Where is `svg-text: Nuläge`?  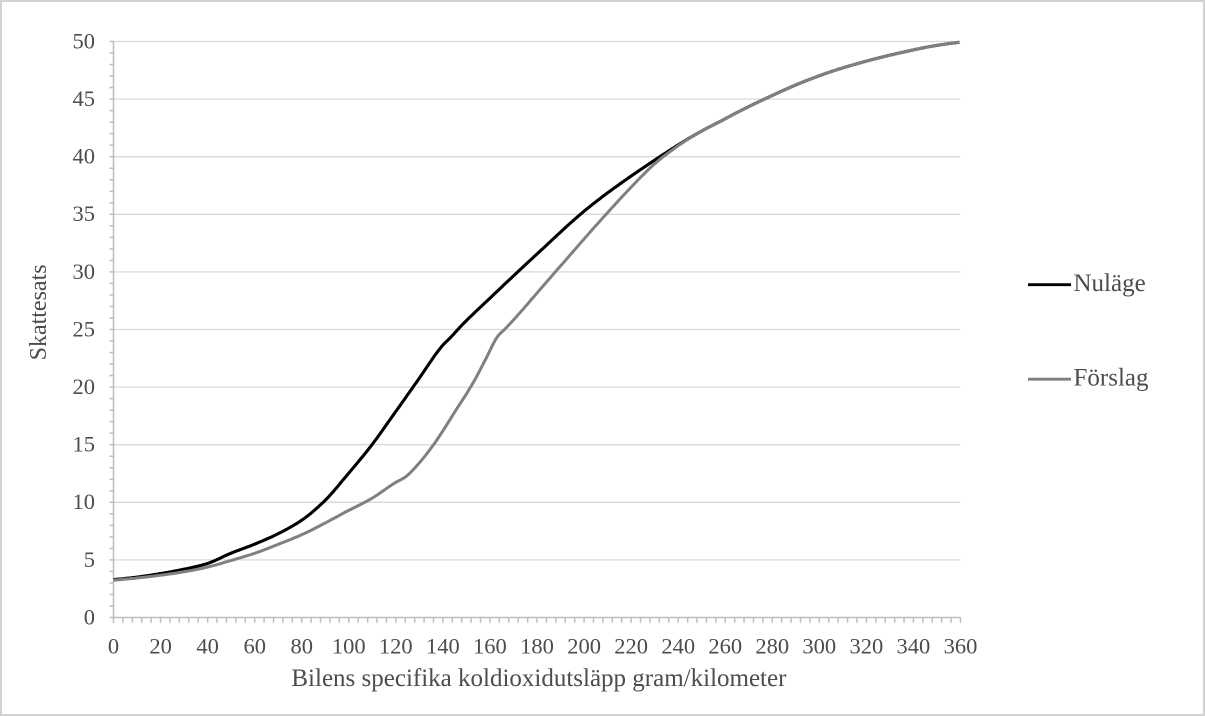
svg-text: Nuläge is located at coordinates (1110, 283).